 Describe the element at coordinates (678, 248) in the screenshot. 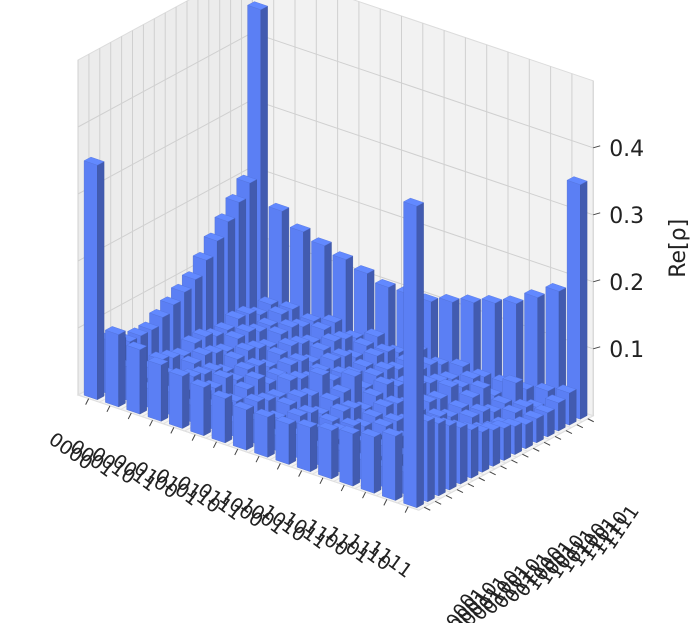

I see `z-axis-label: Re[ρ]` at that location.